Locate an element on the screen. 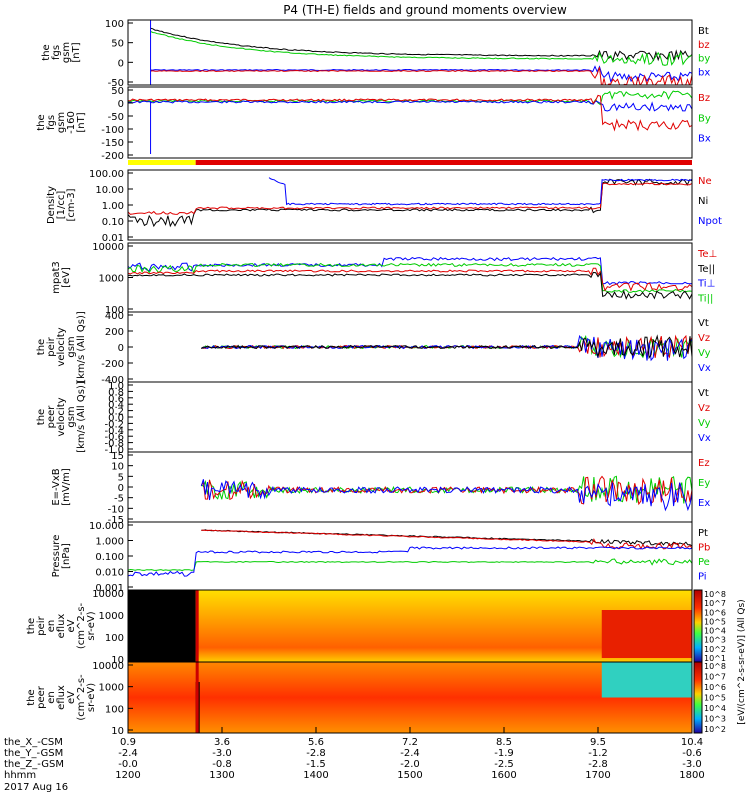 Image resolution: width=750 pixels, height=800 pixels. panel-legend: Vt Vz Vy Vx is located at coordinates (704, 416).